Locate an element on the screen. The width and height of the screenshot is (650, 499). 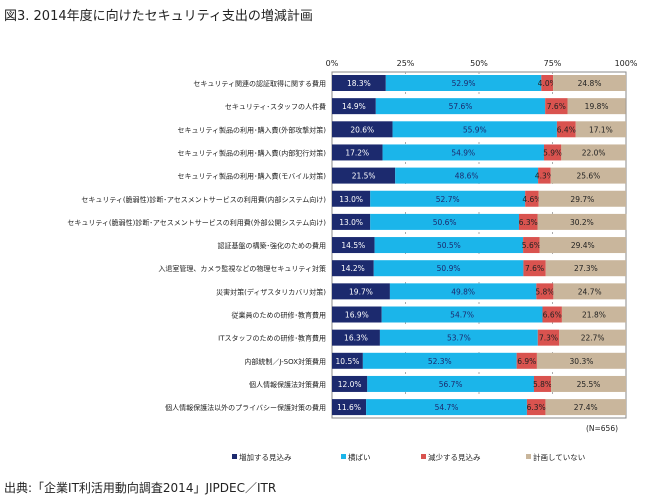
data-label: 12.0% is located at coordinates (350, 384).